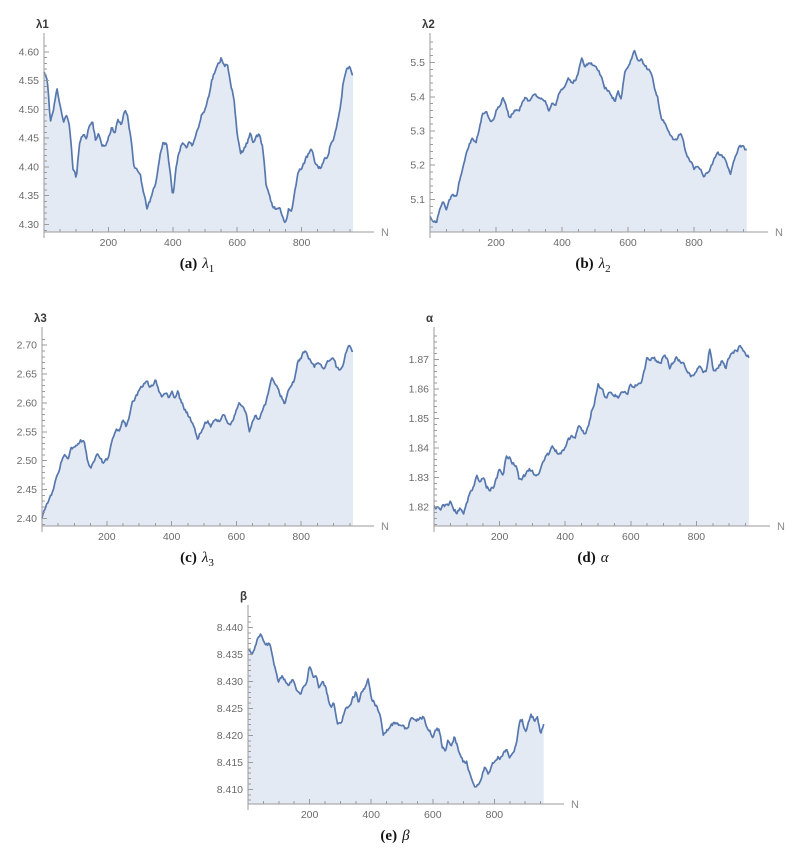 Image resolution: width=794 pixels, height=862 pixels. Describe the element at coordinates (419, 419) in the screenshot. I see `svg-text: 1.85` at that location.